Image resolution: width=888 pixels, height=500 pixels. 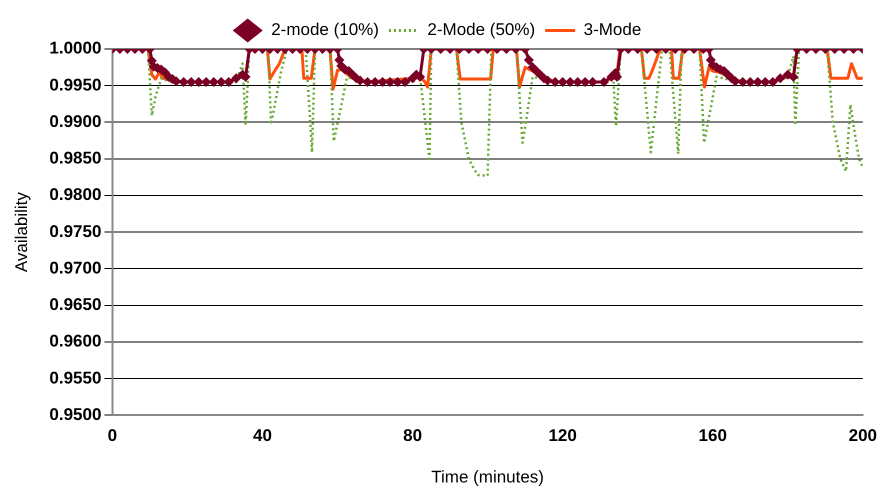 I want to click on y-tick-label: 0.9950, so click(x=75, y=84).